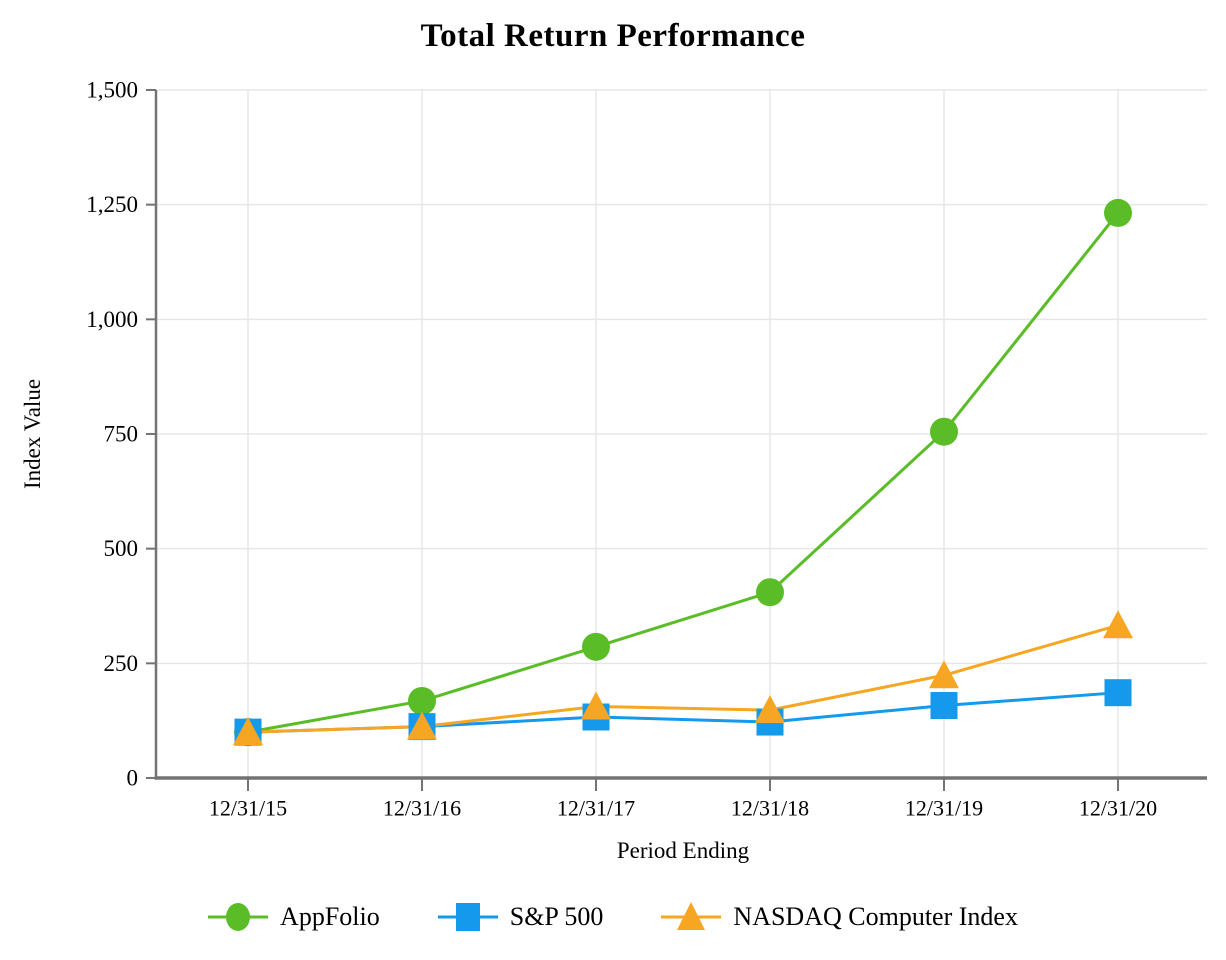 The width and height of the screenshot is (1226, 960). What do you see at coordinates (875, 916) in the screenshot?
I see `legend-label: NASDAQ Computer Index` at bounding box center [875, 916].